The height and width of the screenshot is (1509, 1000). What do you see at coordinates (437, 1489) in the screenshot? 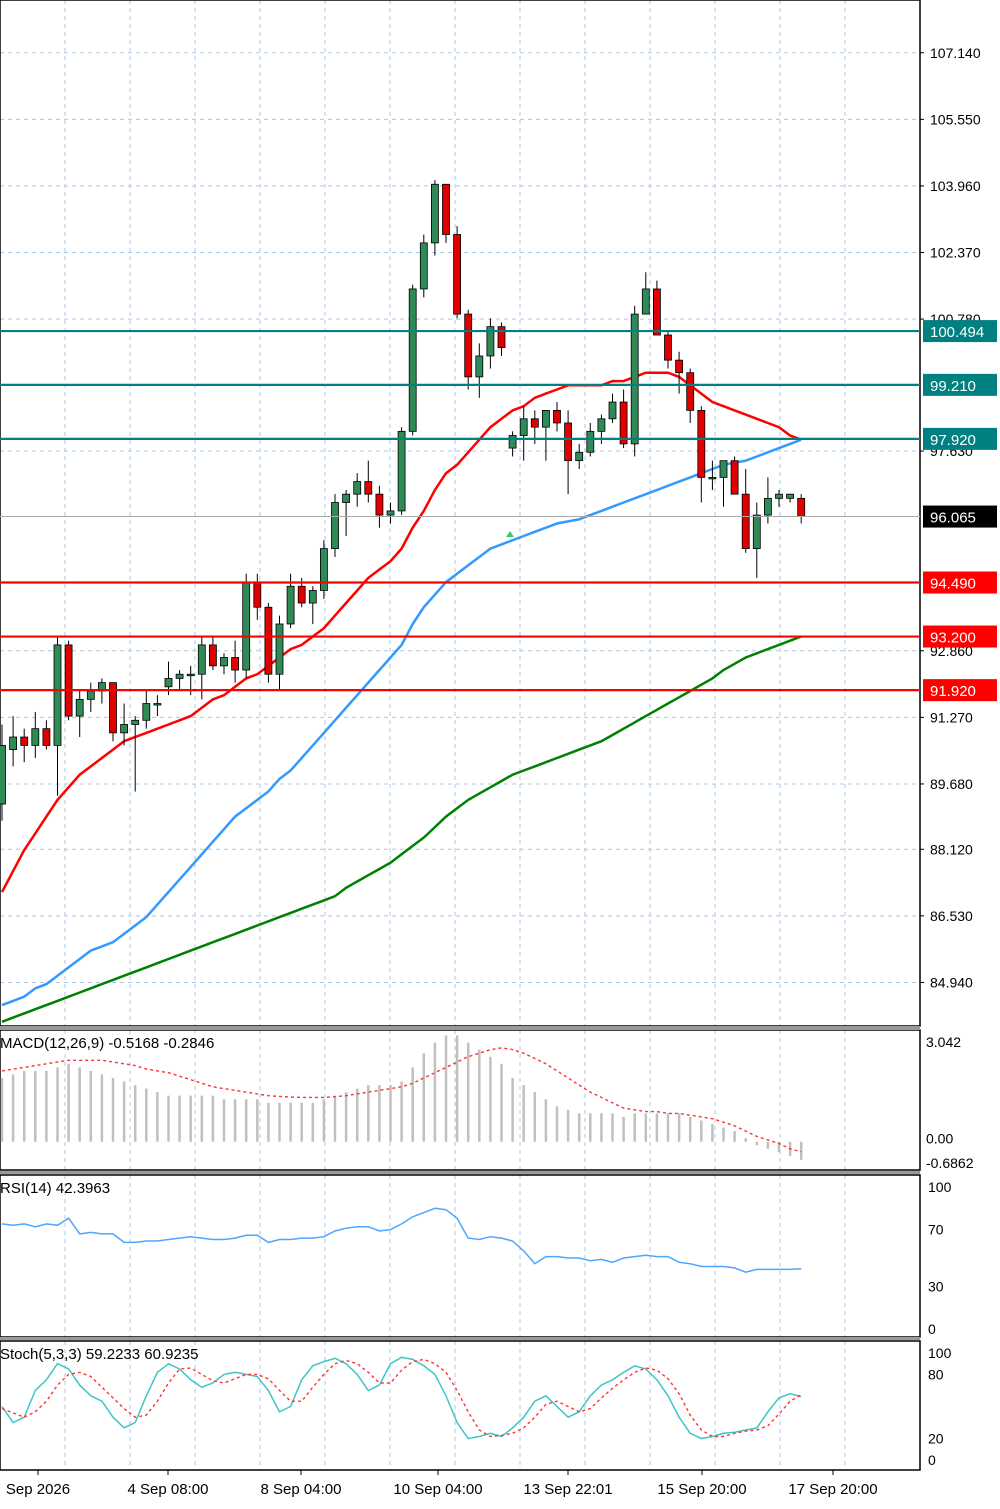
I see `time-axis-label: 10 Sep 04:00` at bounding box center [437, 1489].